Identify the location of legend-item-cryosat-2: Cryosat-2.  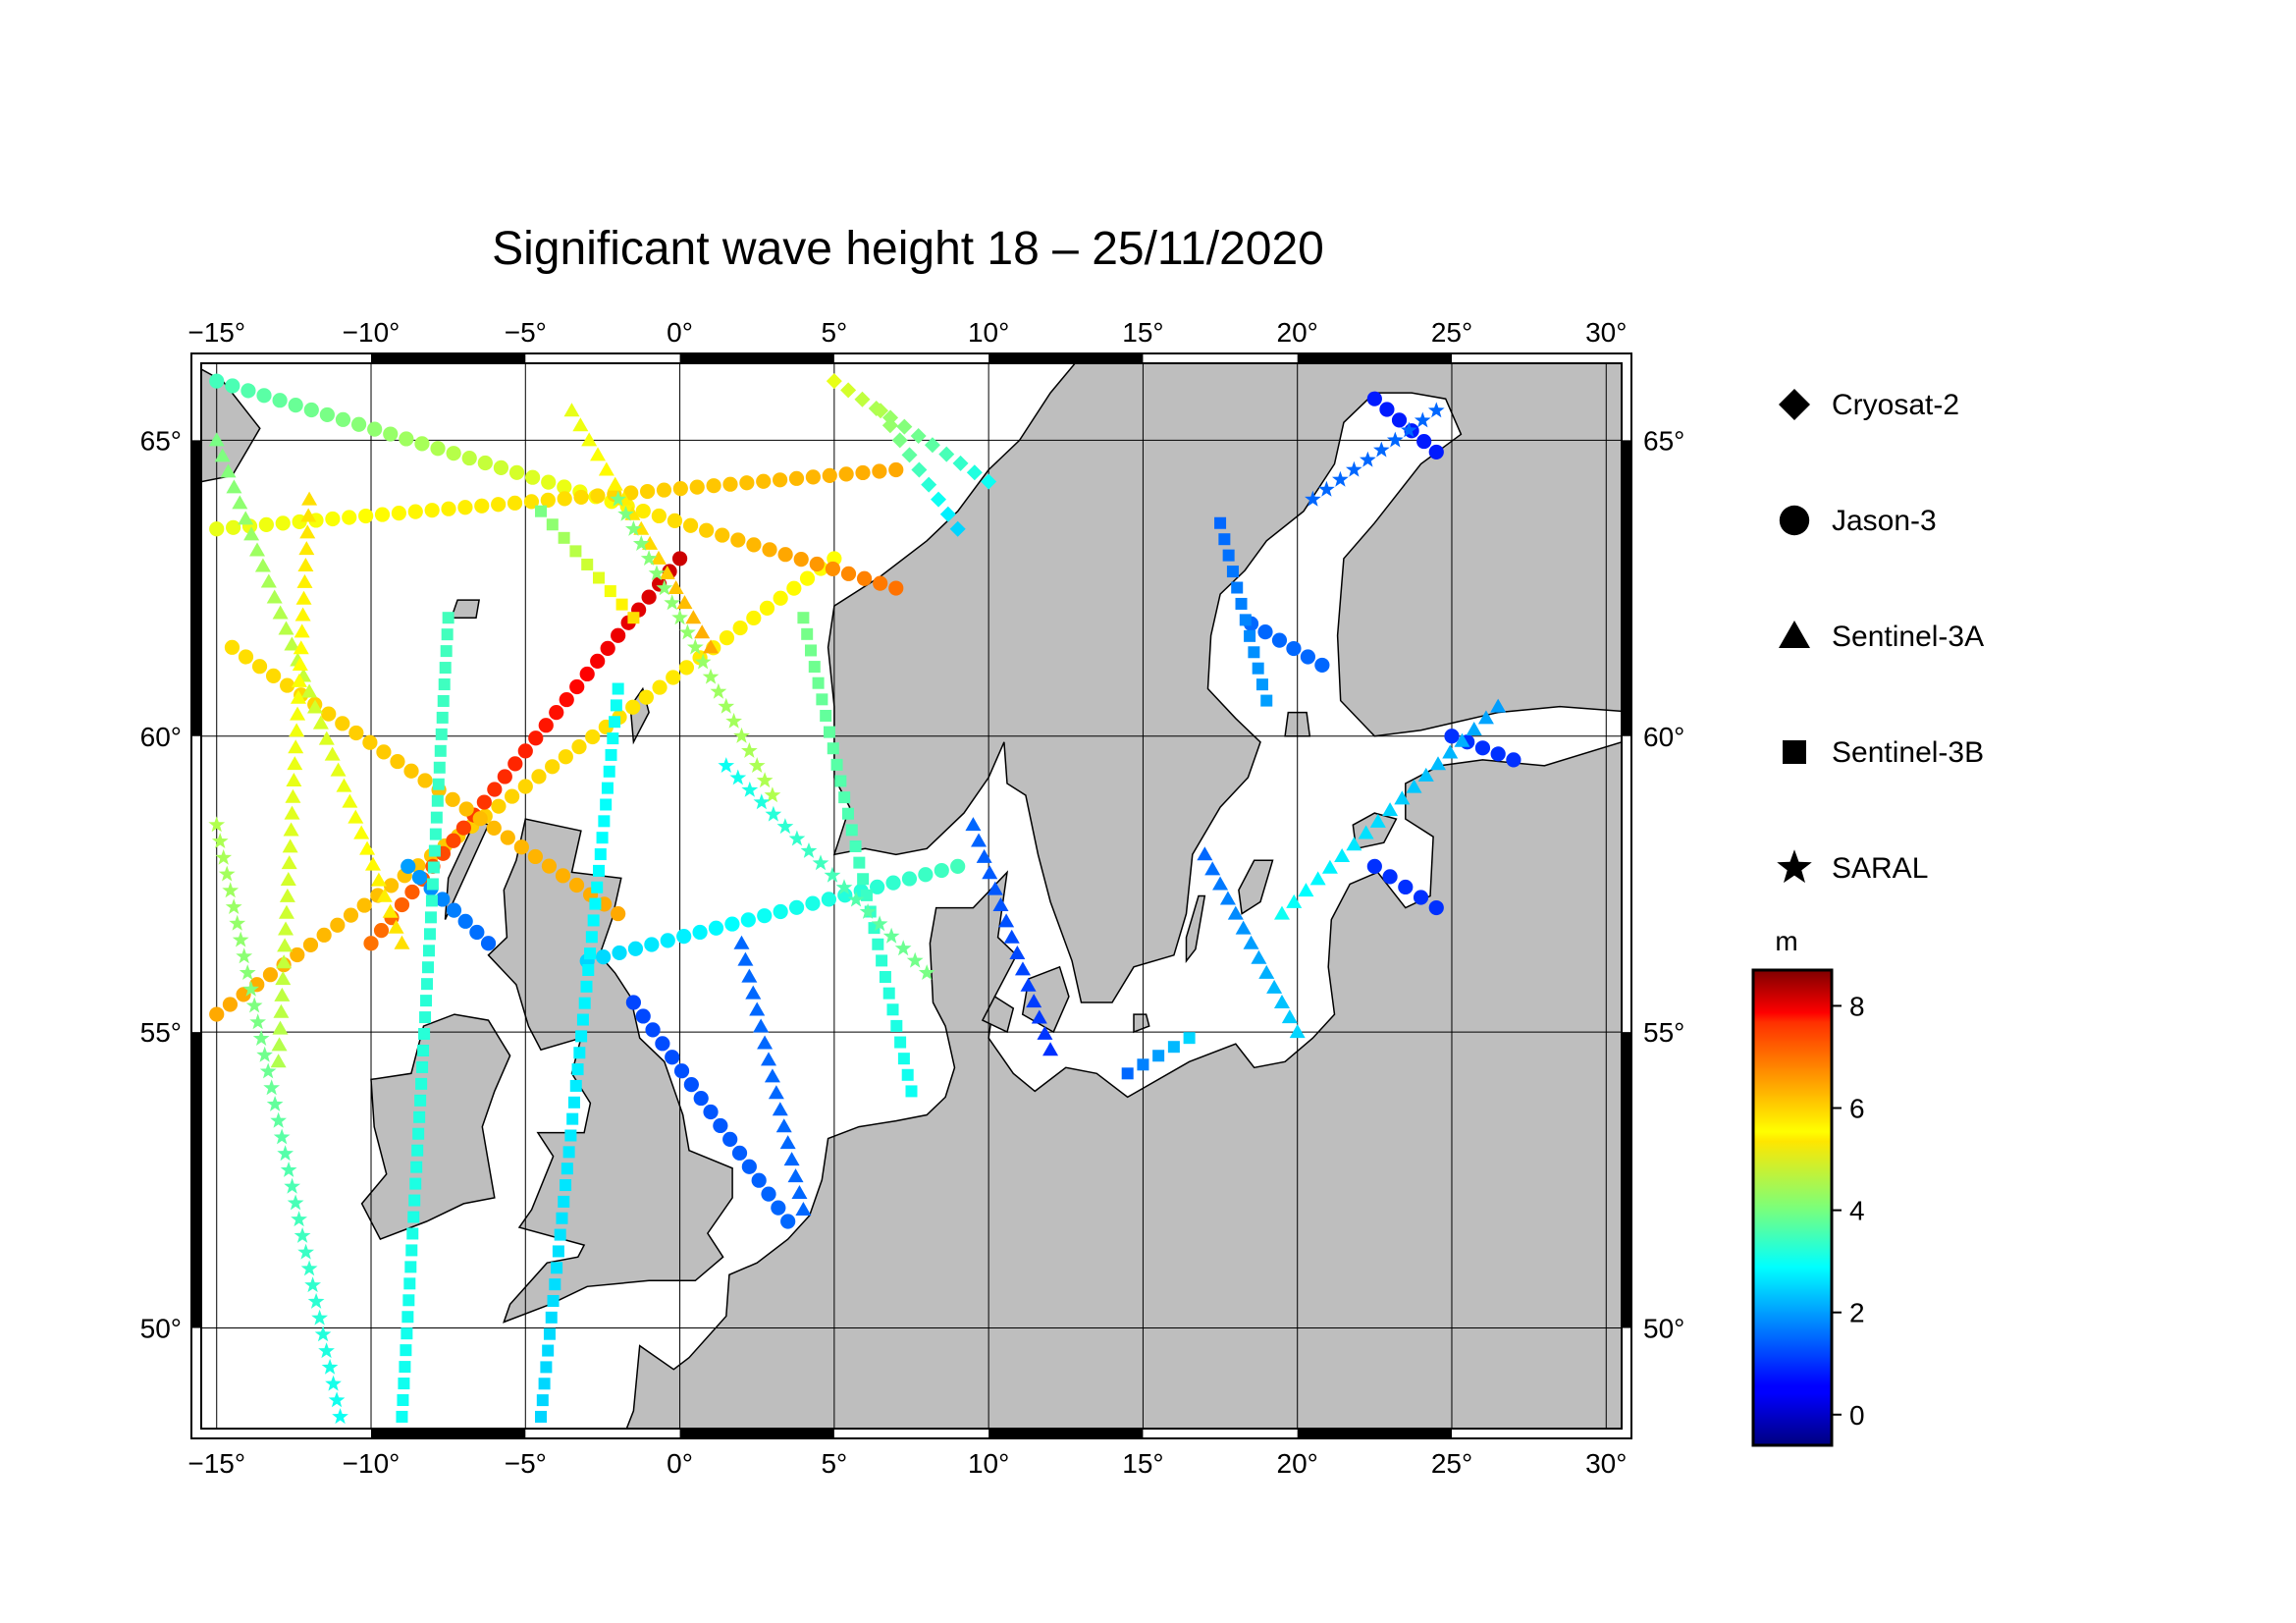
(1869, 405).